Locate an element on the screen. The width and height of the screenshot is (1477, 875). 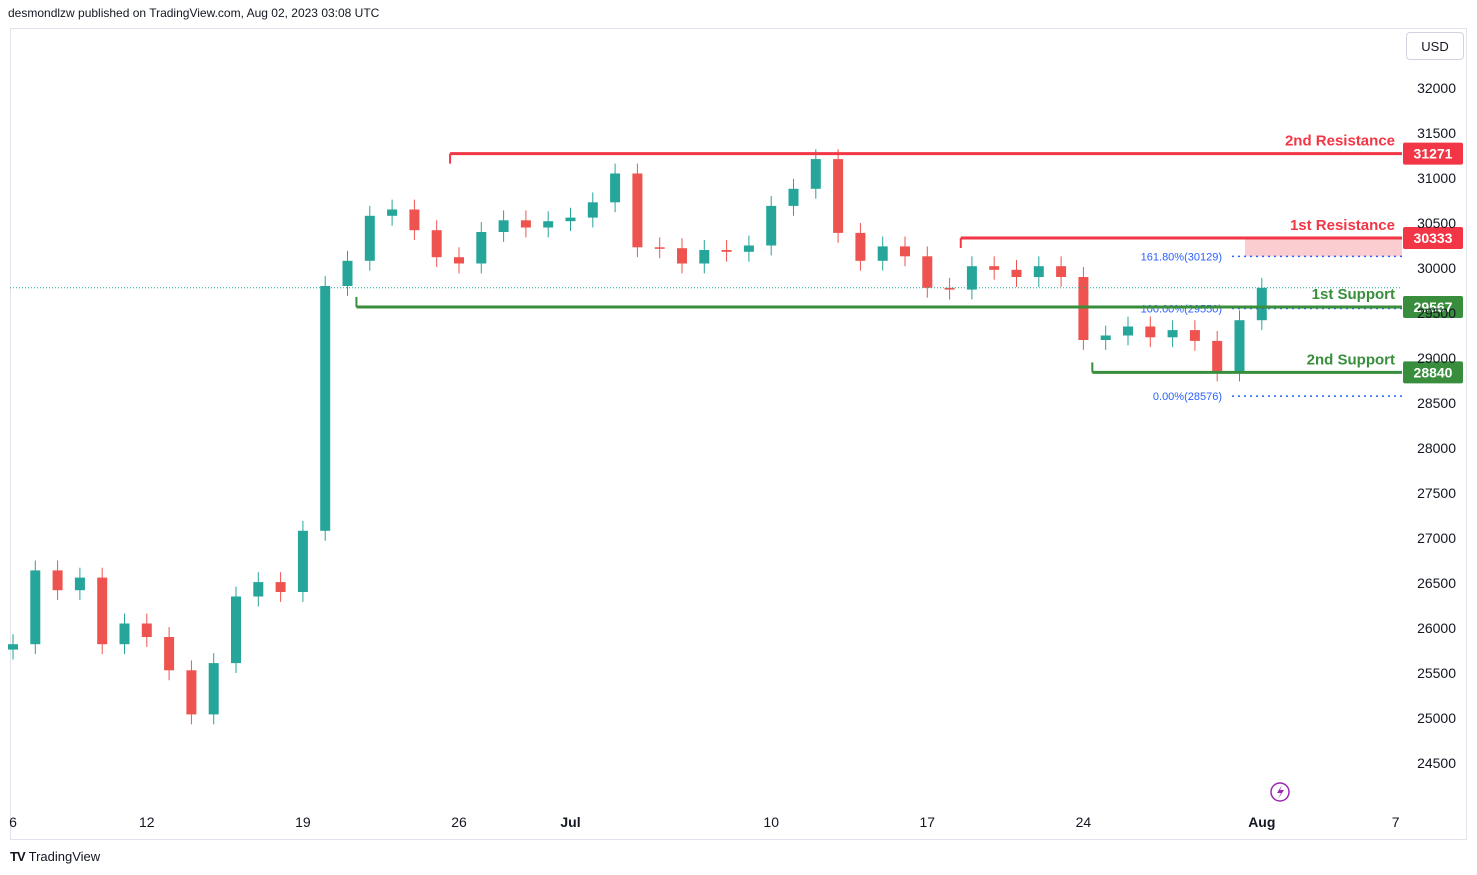
footer: TV TradingView is located at coordinates (55, 856).